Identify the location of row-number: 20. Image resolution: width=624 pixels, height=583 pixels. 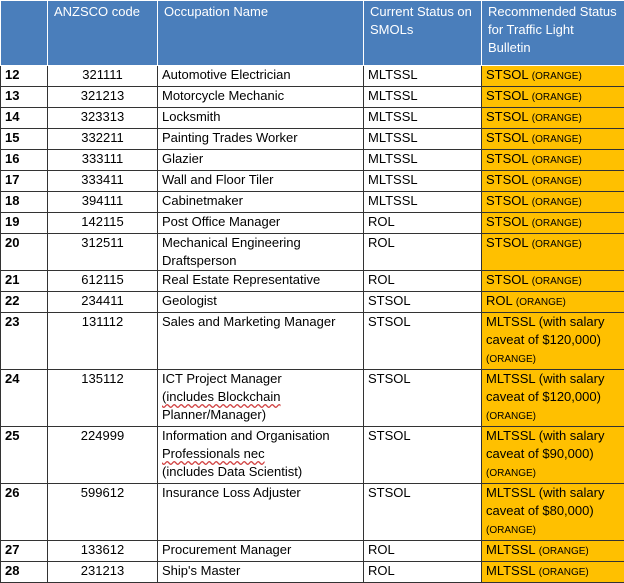
(24, 252).